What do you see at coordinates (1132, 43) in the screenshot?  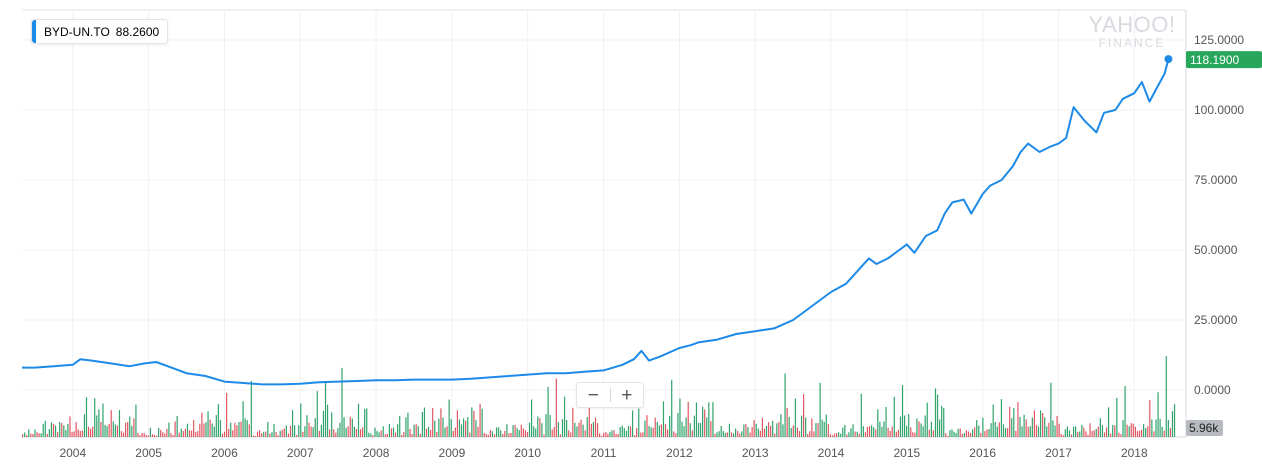 I see `logo-line-2: FINANCE` at bounding box center [1132, 43].